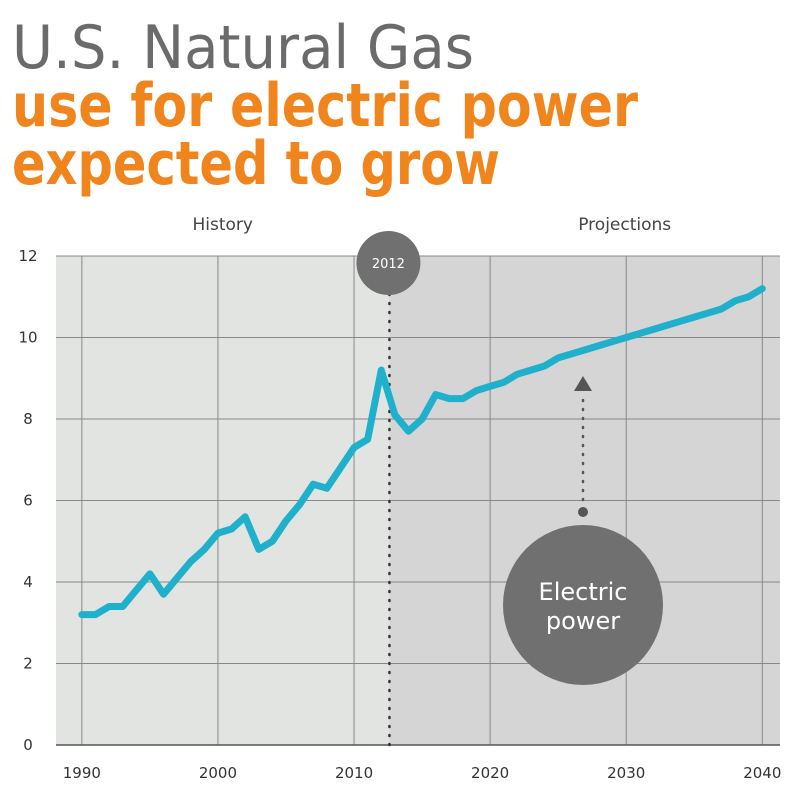 This screenshot has width=800, height=800. What do you see at coordinates (27, 338) in the screenshot?
I see `y-tick-label: 10` at bounding box center [27, 338].